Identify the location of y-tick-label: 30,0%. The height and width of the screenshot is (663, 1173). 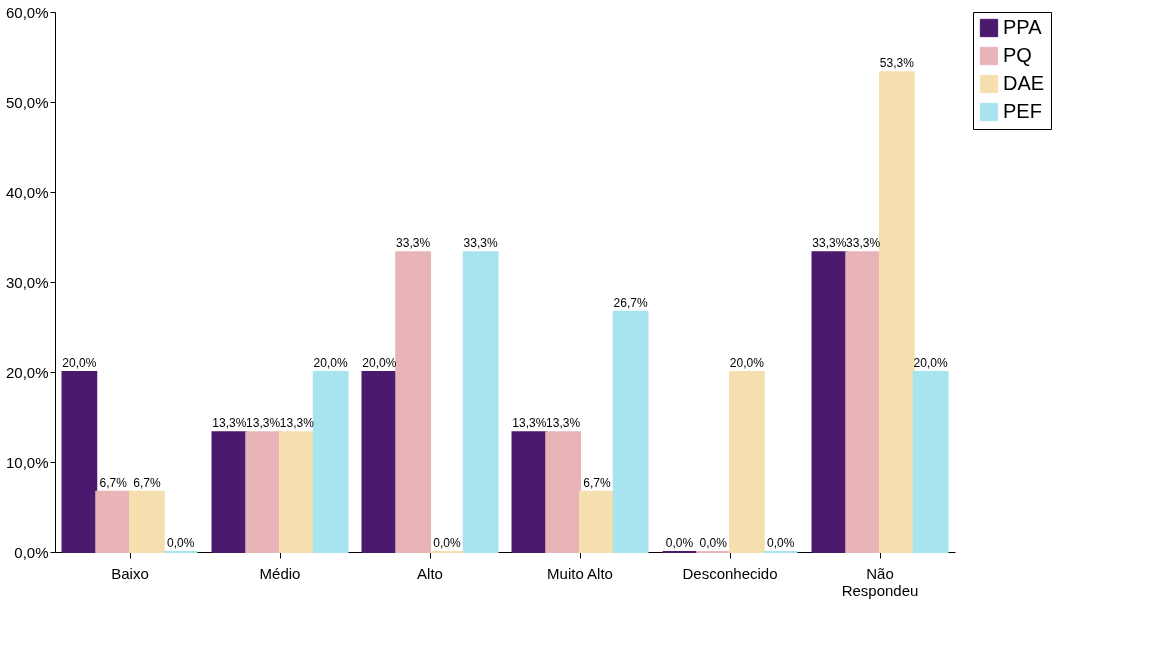
(27, 282).